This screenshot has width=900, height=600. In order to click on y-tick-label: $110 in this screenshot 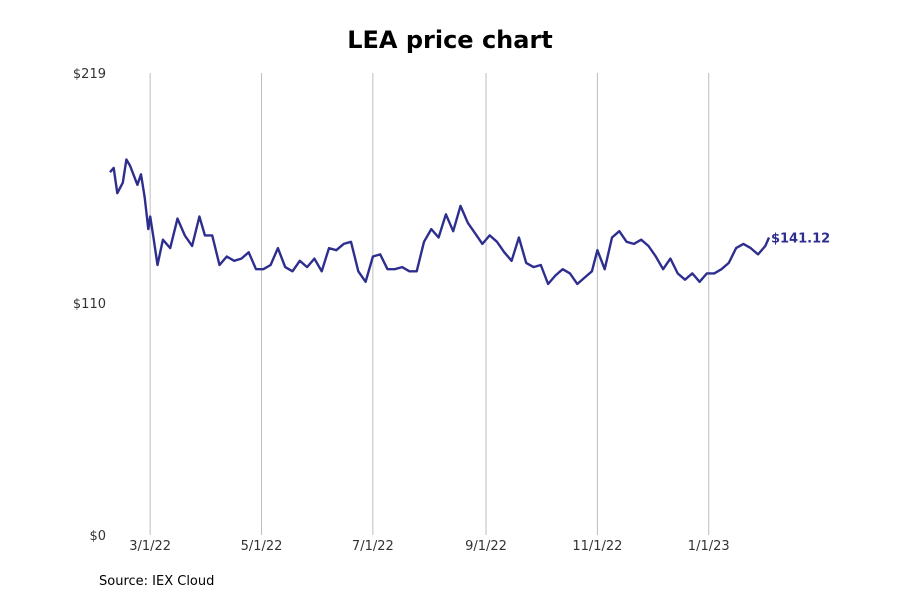, I will do `click(89, 304)`.